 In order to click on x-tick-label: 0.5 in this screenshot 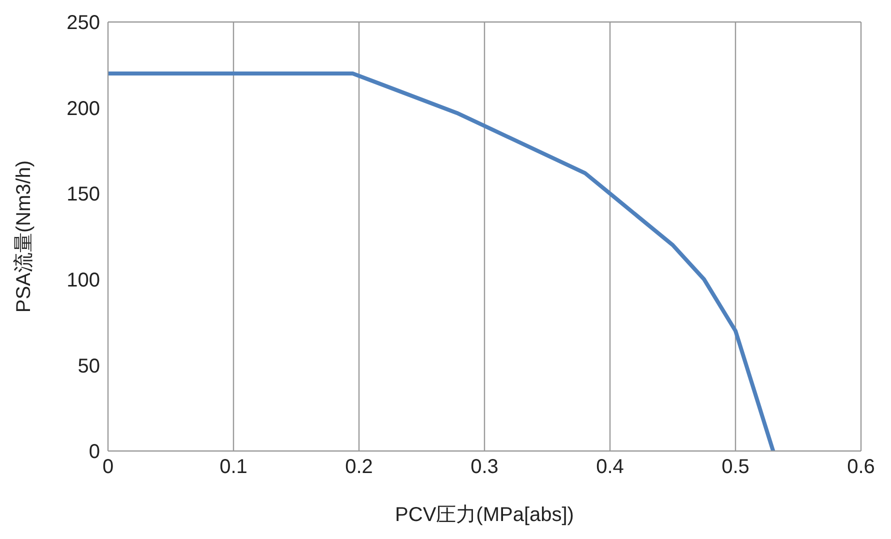, I will do `click(736, 467)`.